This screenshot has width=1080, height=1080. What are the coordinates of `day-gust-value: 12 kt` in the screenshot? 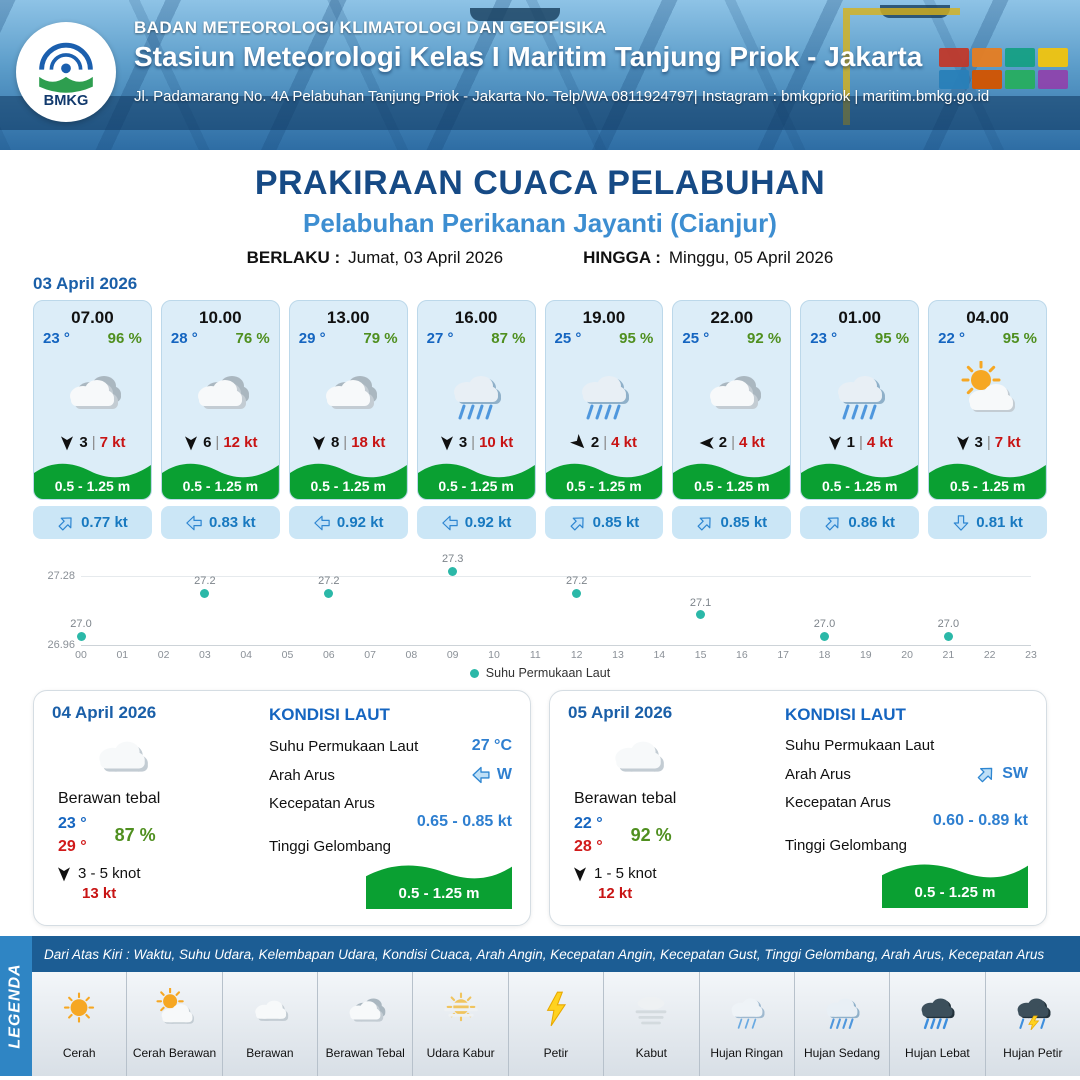 It's located at (615, 894).